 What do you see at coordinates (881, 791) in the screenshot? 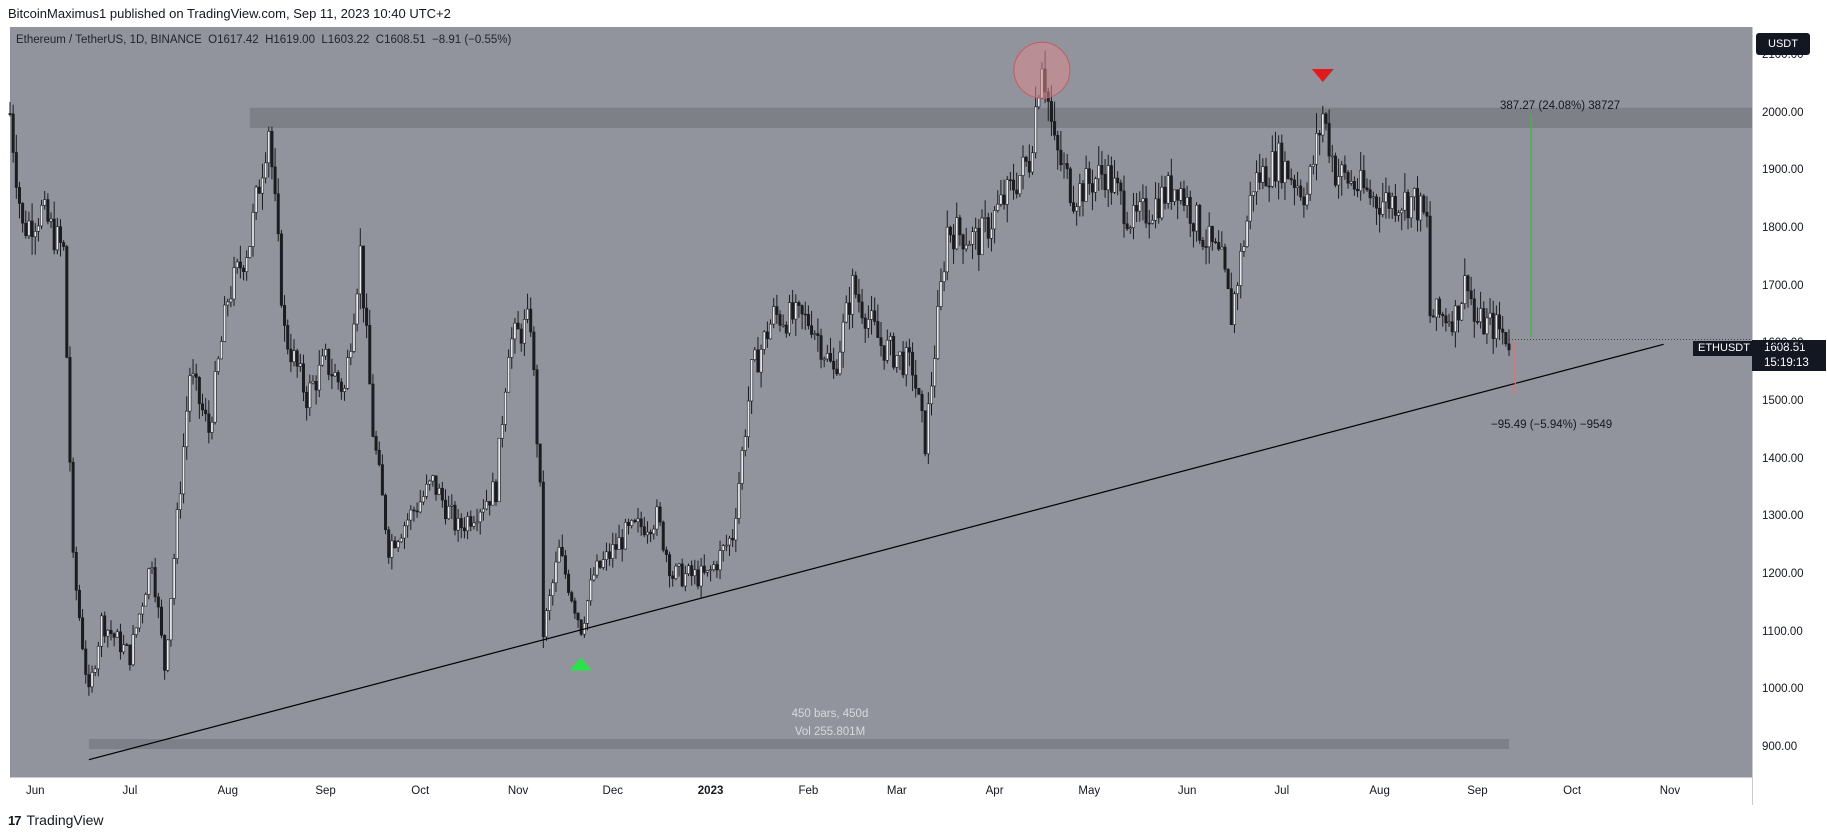
I see `time-axis` at bounding box center [881, 791].